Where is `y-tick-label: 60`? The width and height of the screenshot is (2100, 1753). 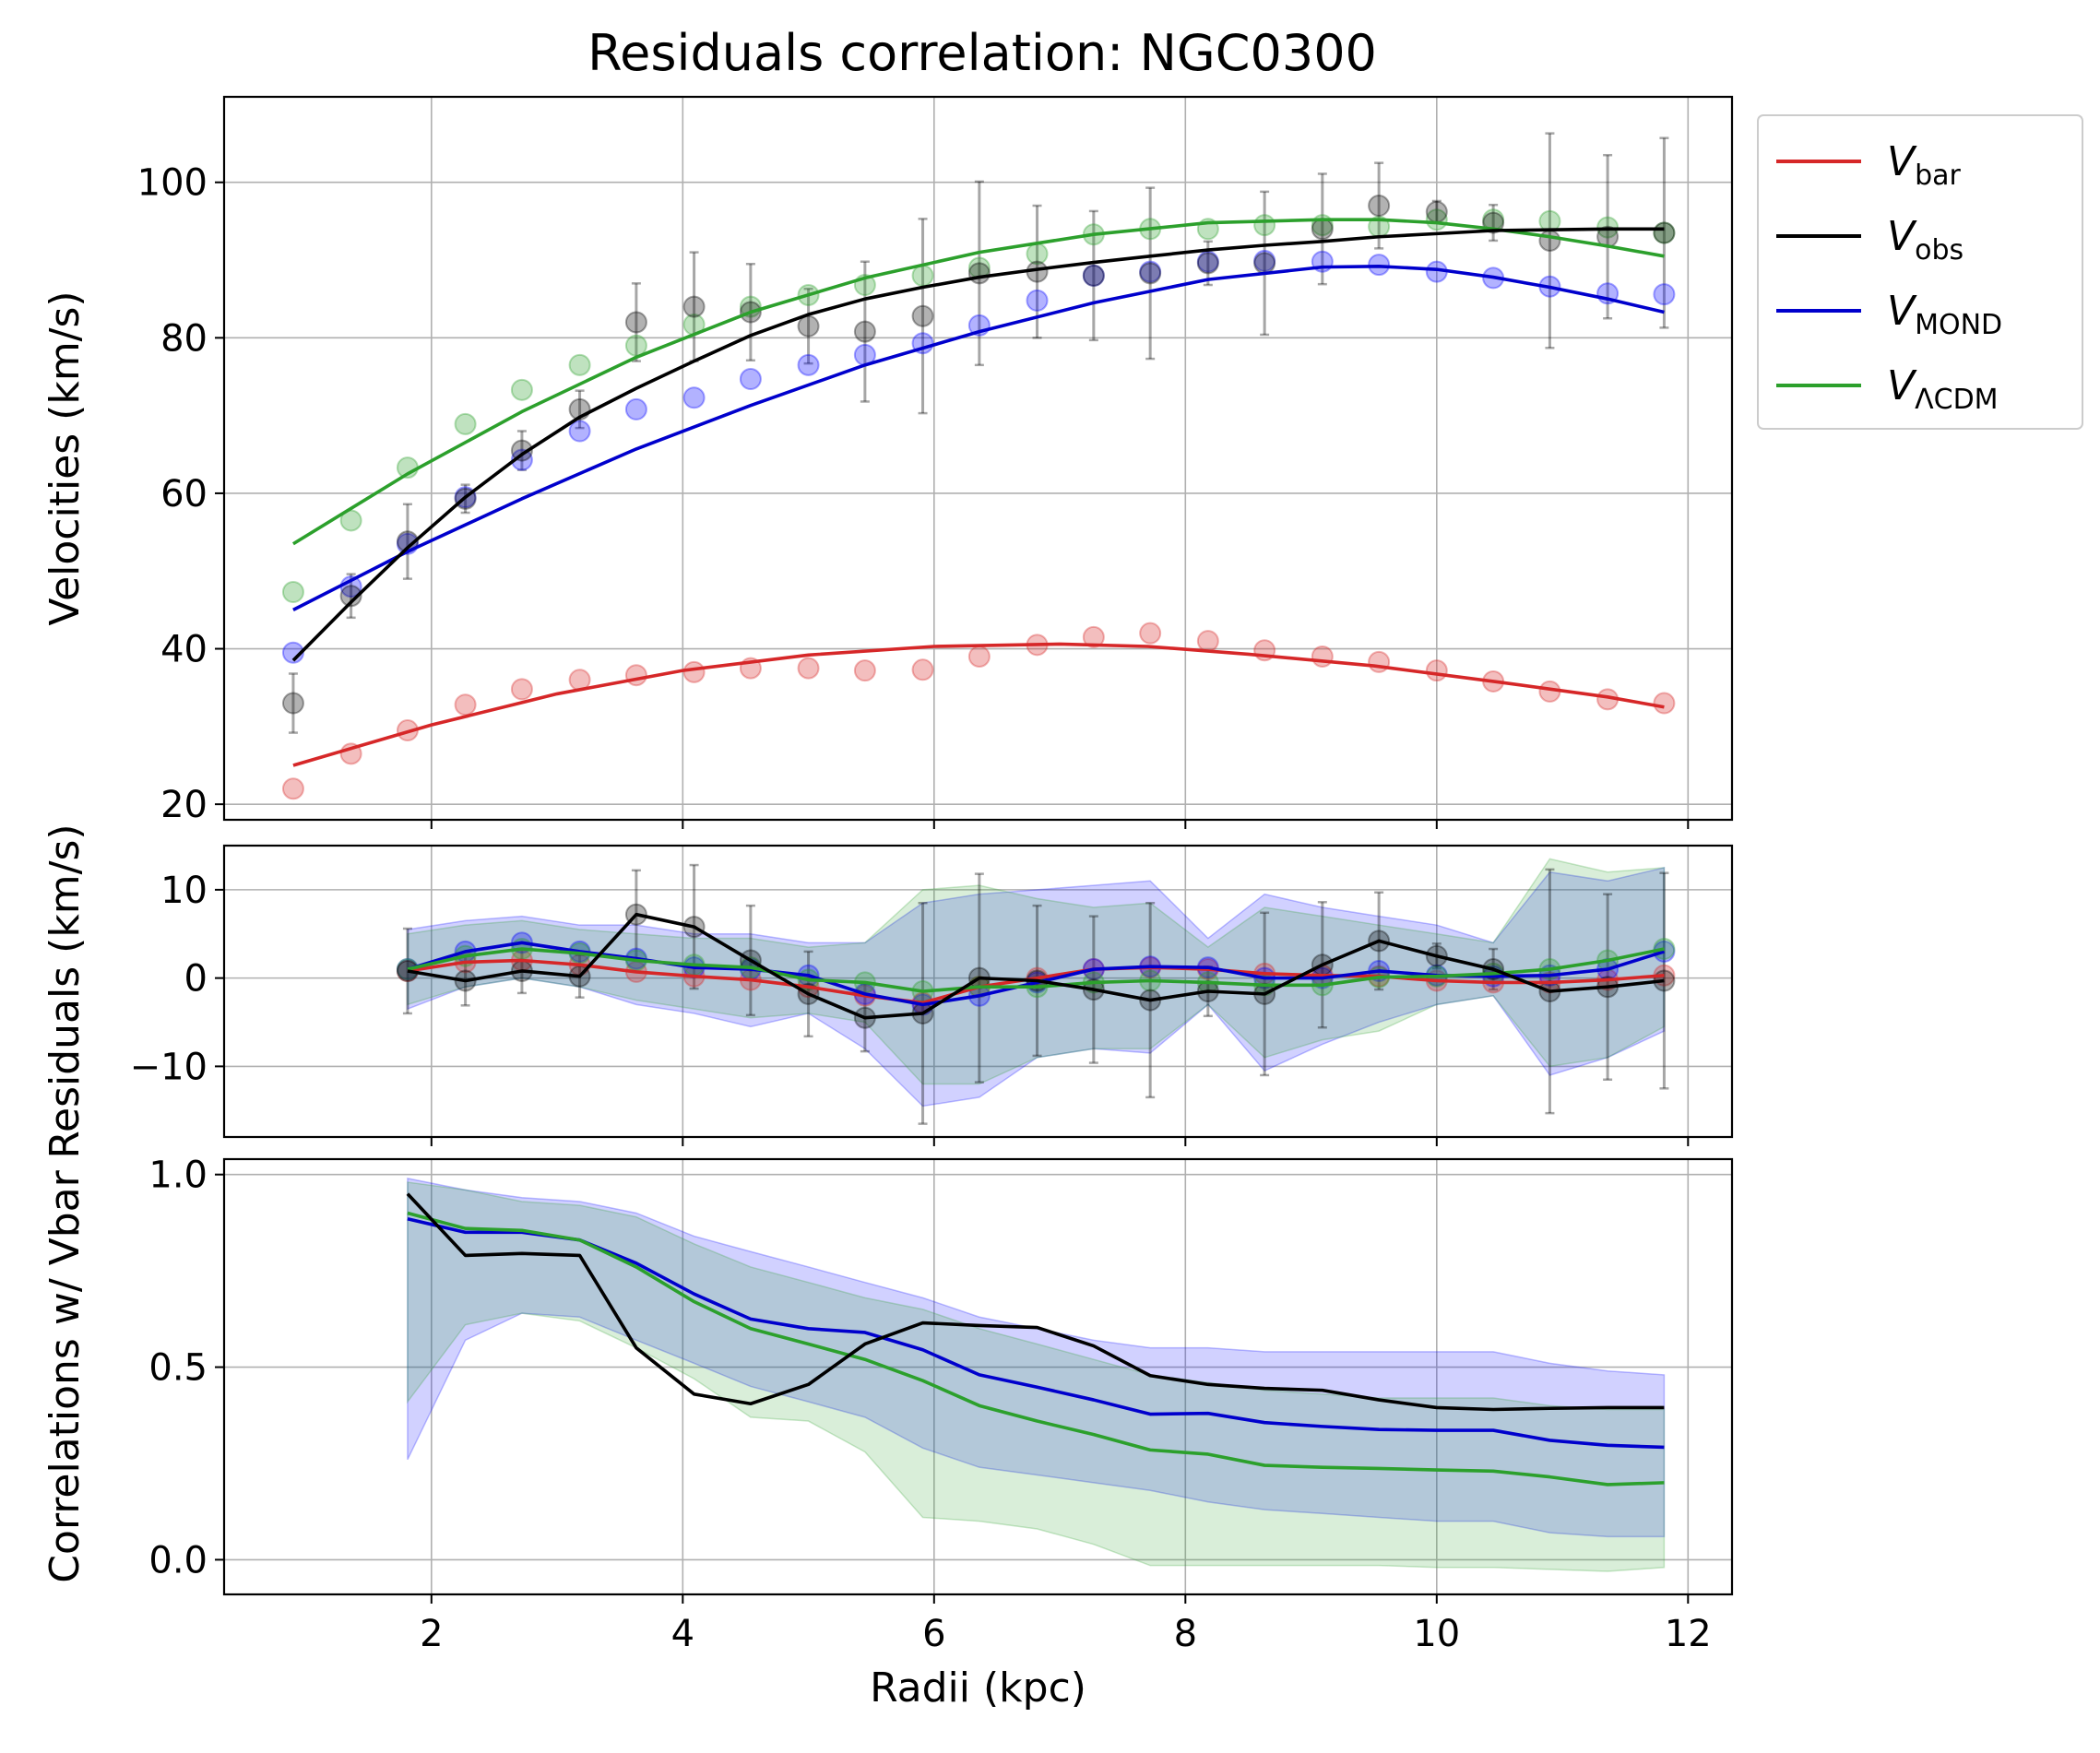
y-tick-label: 60 is located at coordinates (184, 494).